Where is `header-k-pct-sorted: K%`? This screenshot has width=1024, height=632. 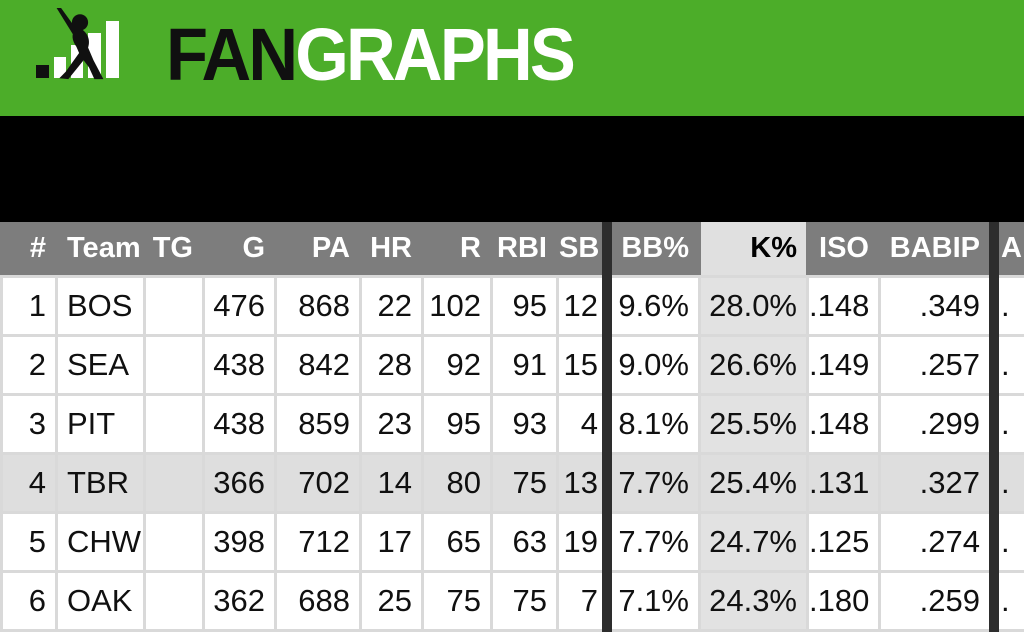 header-k-pct-sorted: K% is located at coordinates (753, 248).